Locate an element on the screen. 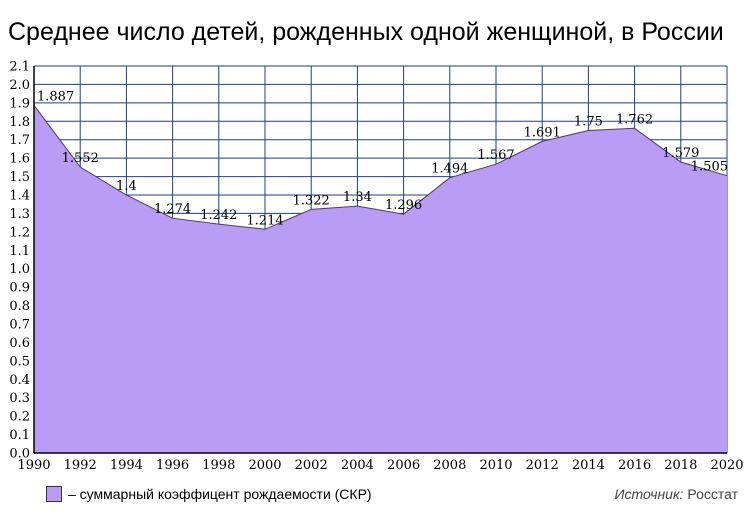 The height and width of the screenshot is (517, 750). x-tick-label: 2018 is located at coordinates (680, 465).